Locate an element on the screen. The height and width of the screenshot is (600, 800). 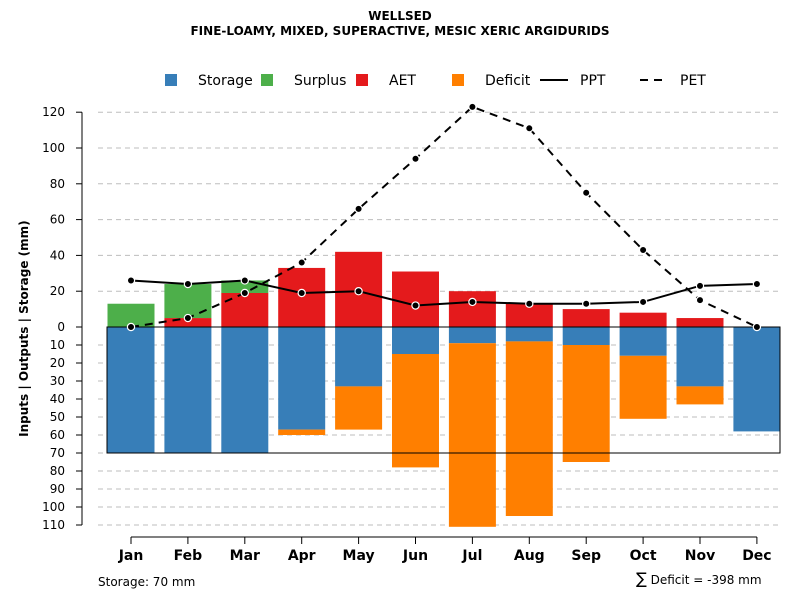
legend-label-ppt: PPT is located at coordinates (593, 81).